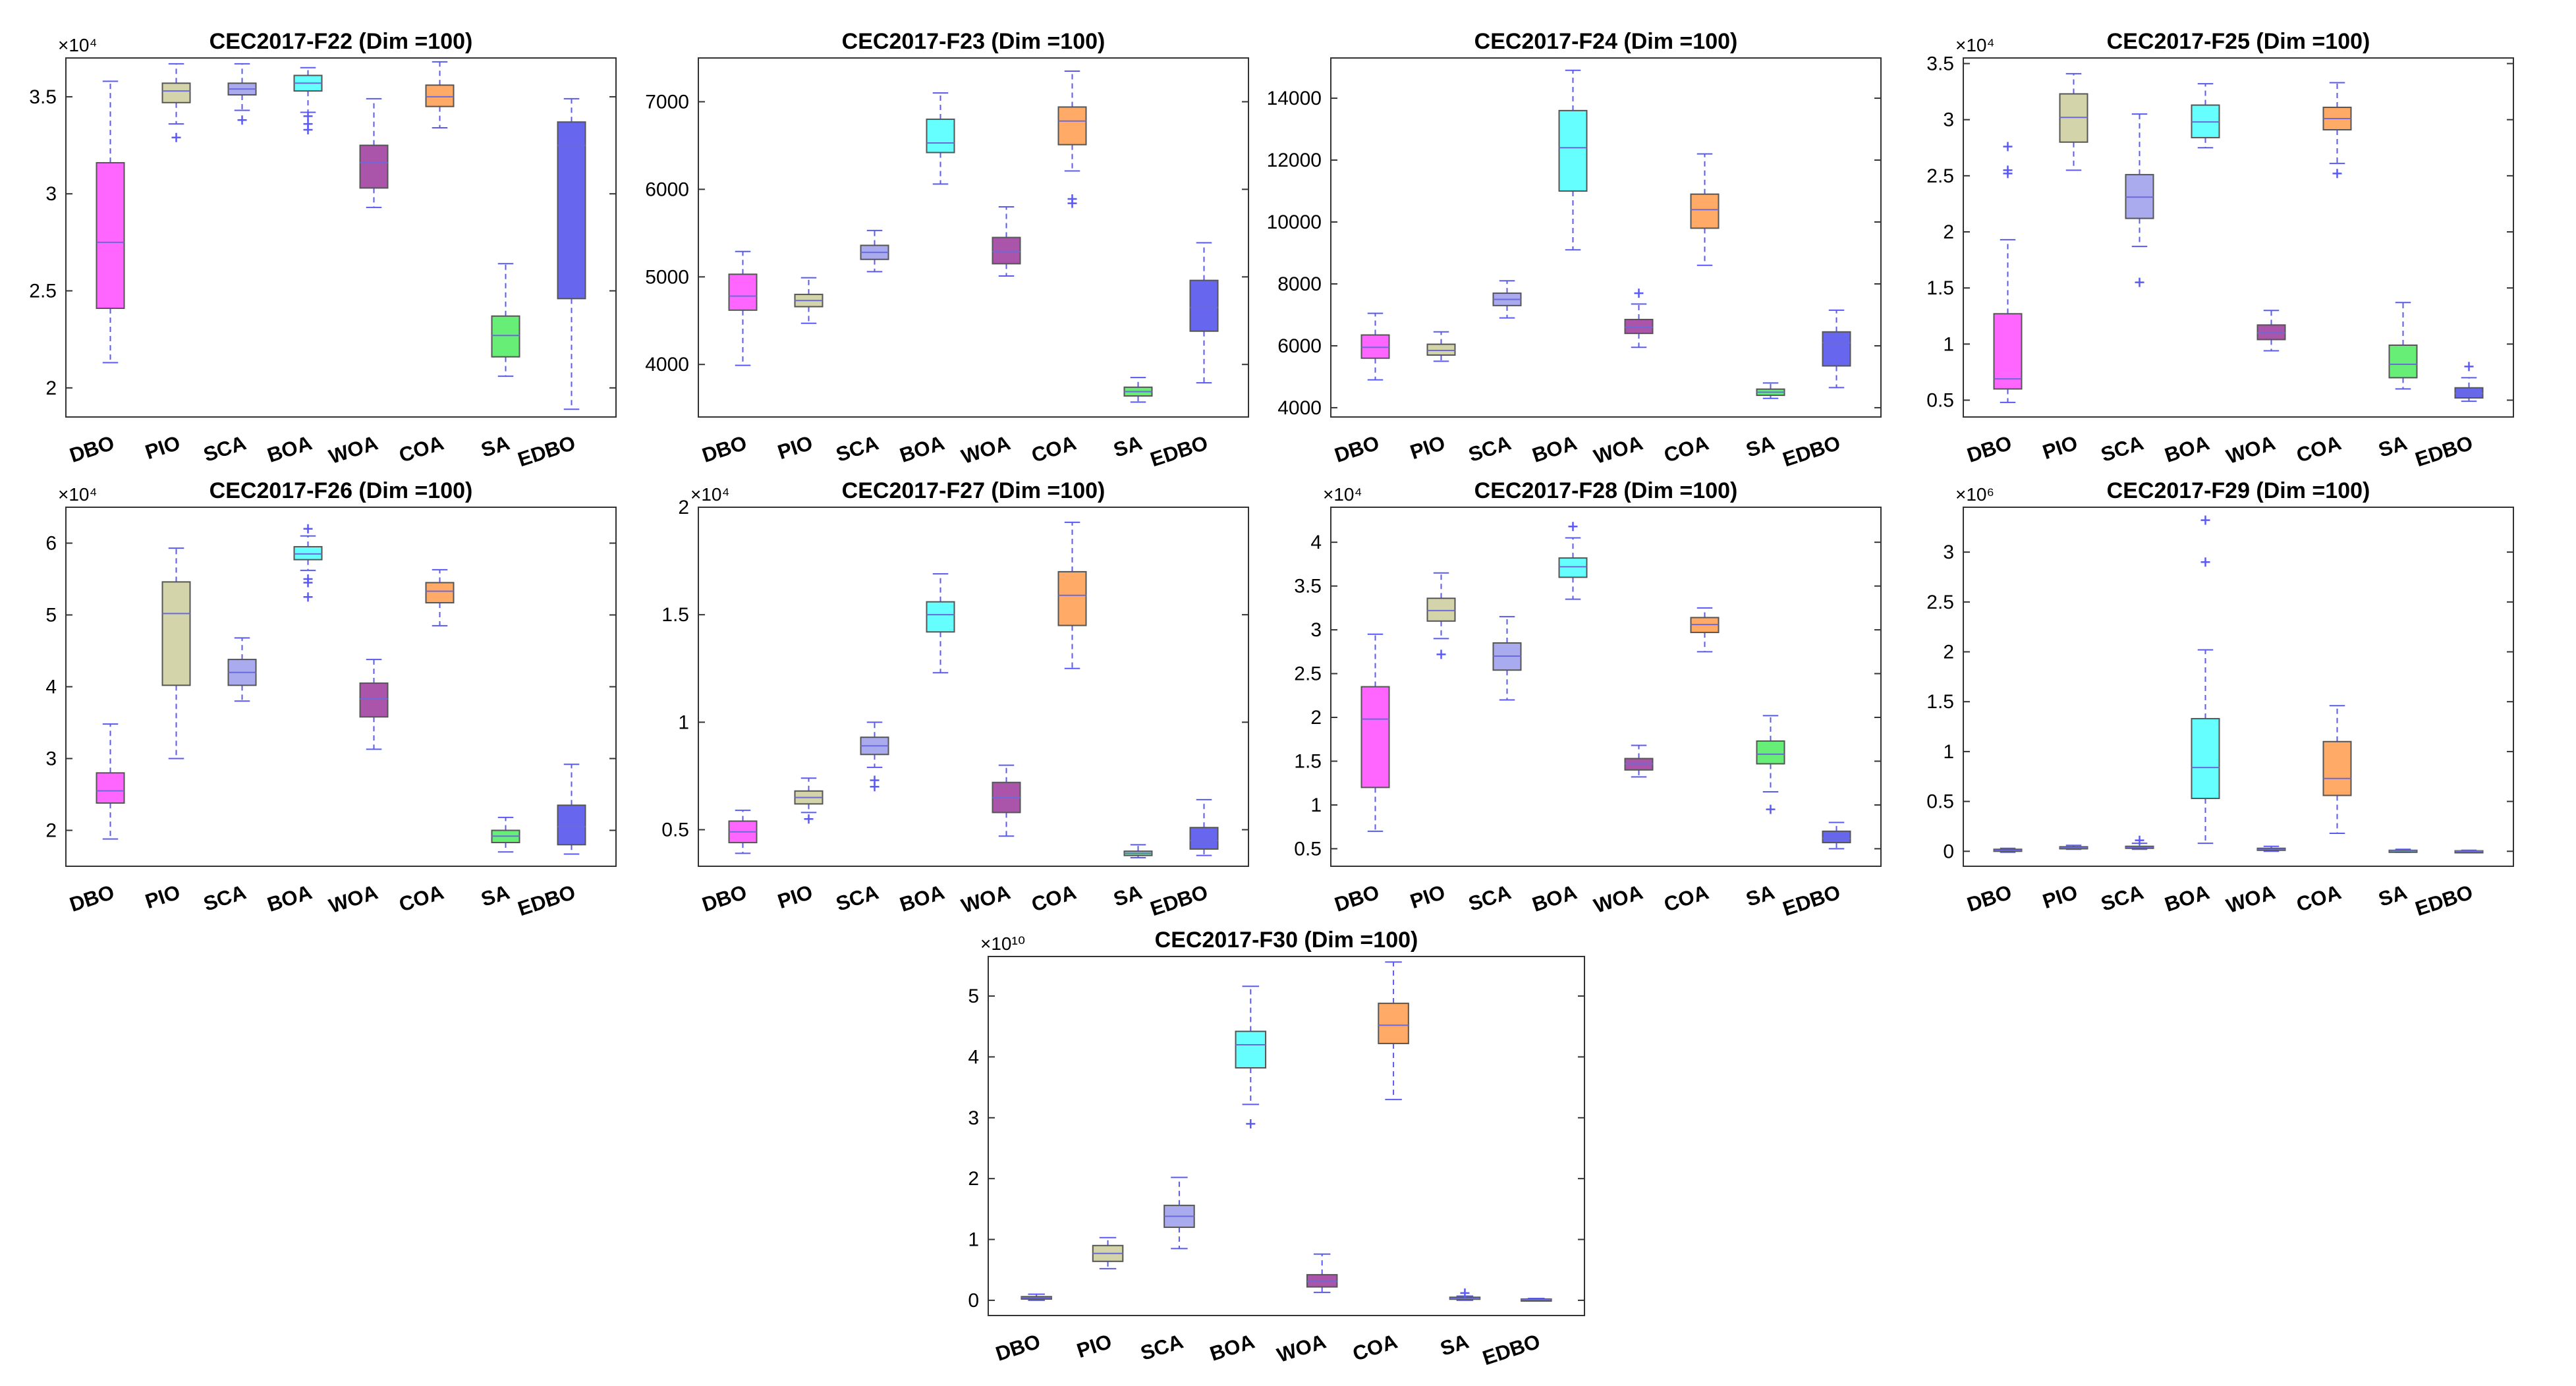 The height and width of the screenshot is (1386, 2576). What do you see at coordinates (51, 544) in the screenshot?
I see `y-tick-label: 6` at bounding box center [51, 544].